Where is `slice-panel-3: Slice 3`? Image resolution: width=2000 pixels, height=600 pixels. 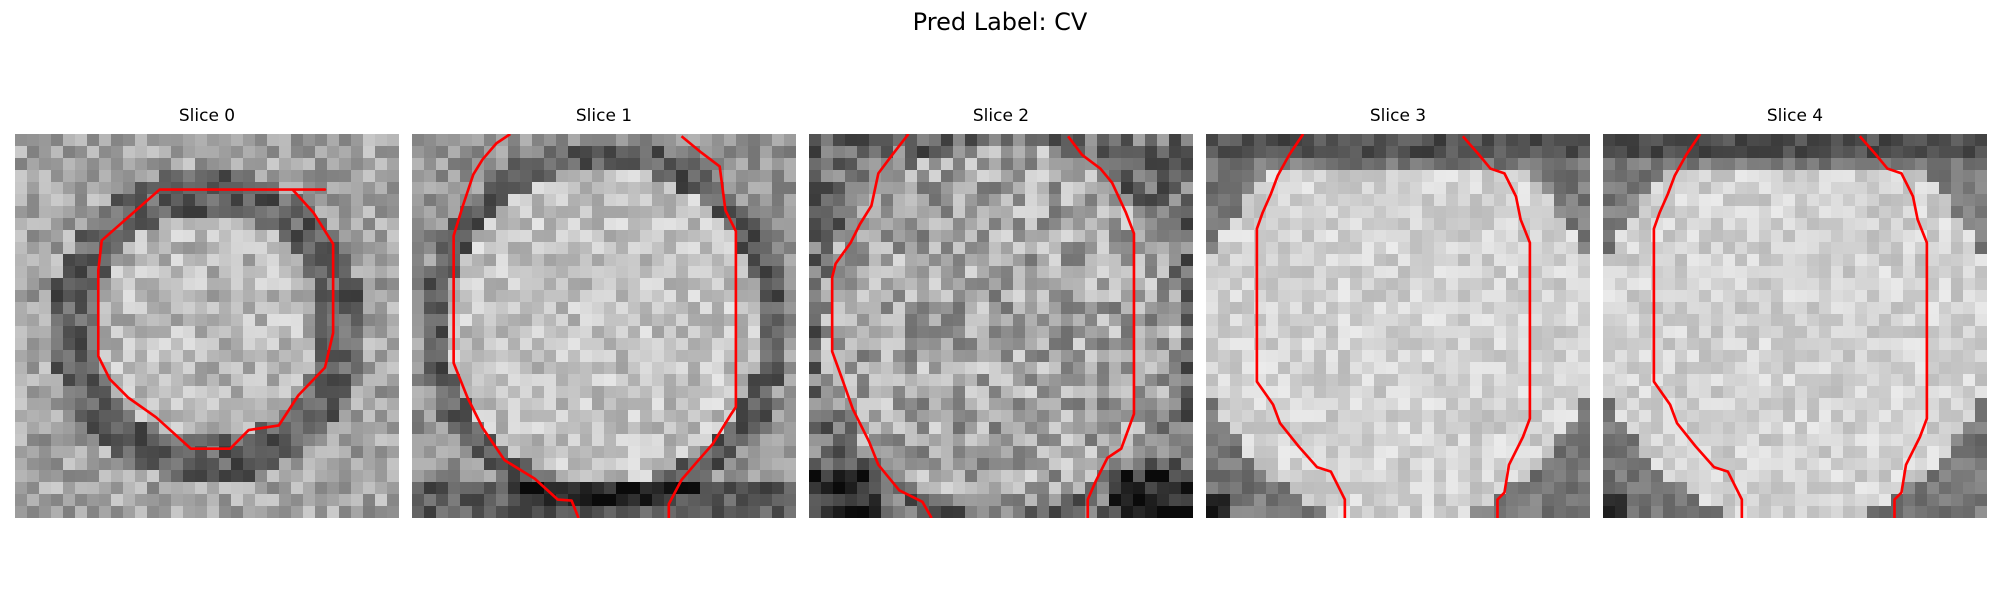
slice-panel-3: Slice 3 is located at coordinates (1398, 311).